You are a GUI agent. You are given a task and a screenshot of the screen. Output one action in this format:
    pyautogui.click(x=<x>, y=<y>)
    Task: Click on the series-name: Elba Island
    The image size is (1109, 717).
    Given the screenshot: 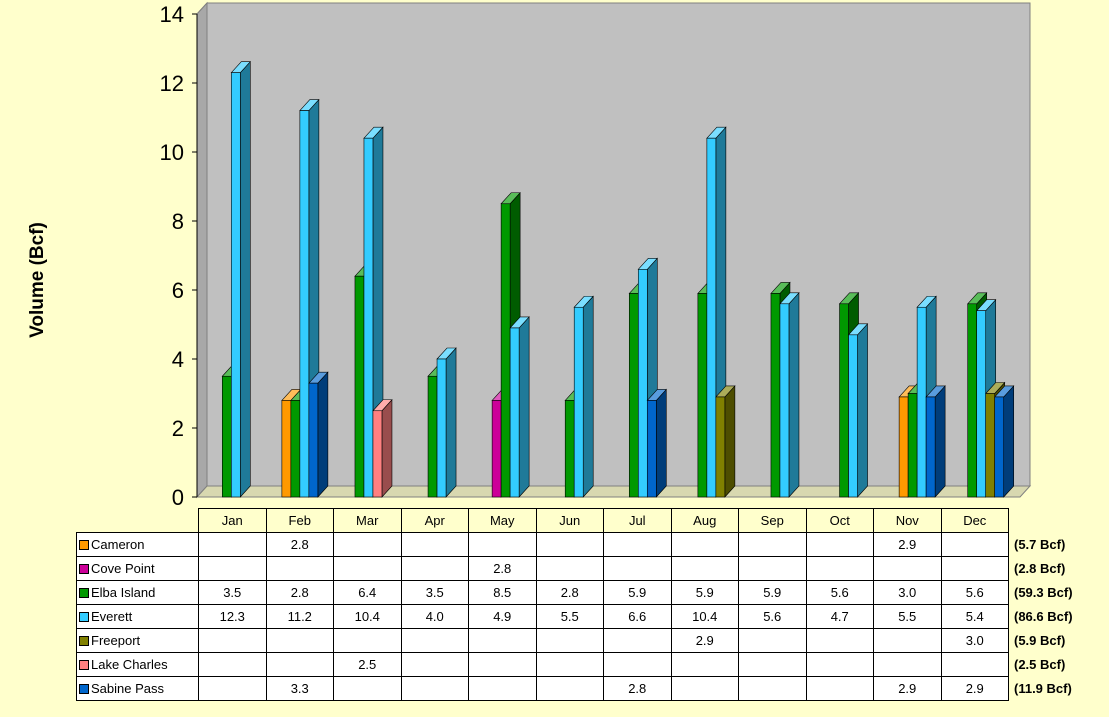 What is the action you would take?
    pyautogui.click(x=137, y=592)
    